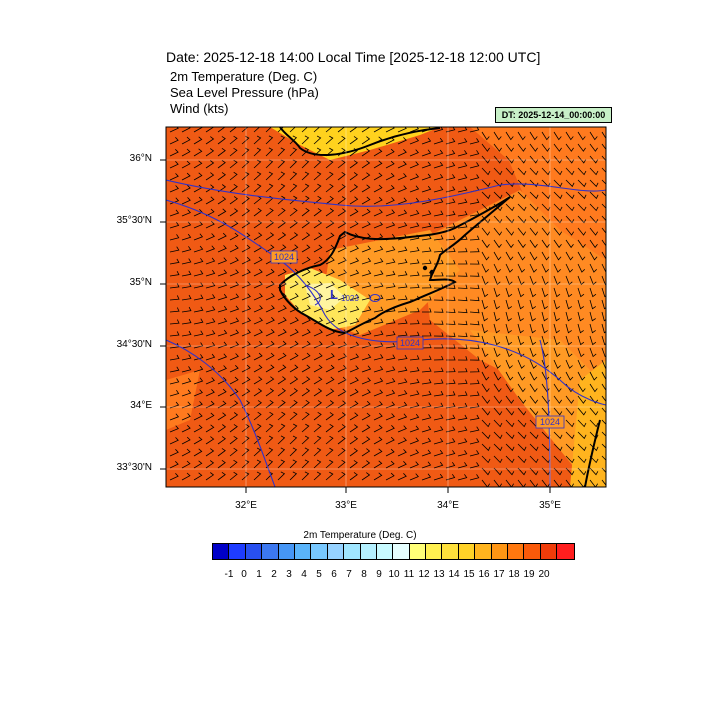  I want to click on lon-label: 33°E, so click(346, 505).